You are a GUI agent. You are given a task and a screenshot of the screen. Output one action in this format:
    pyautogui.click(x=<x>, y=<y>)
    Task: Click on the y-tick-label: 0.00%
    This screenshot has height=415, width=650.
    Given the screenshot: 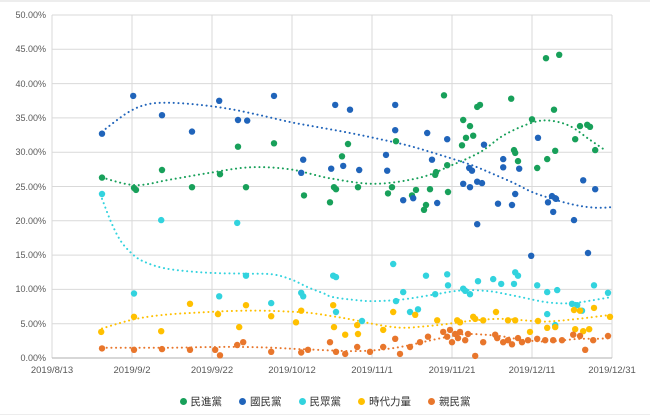 What is the action you would take?
    pyautogui.click(x=33, y=358)
    